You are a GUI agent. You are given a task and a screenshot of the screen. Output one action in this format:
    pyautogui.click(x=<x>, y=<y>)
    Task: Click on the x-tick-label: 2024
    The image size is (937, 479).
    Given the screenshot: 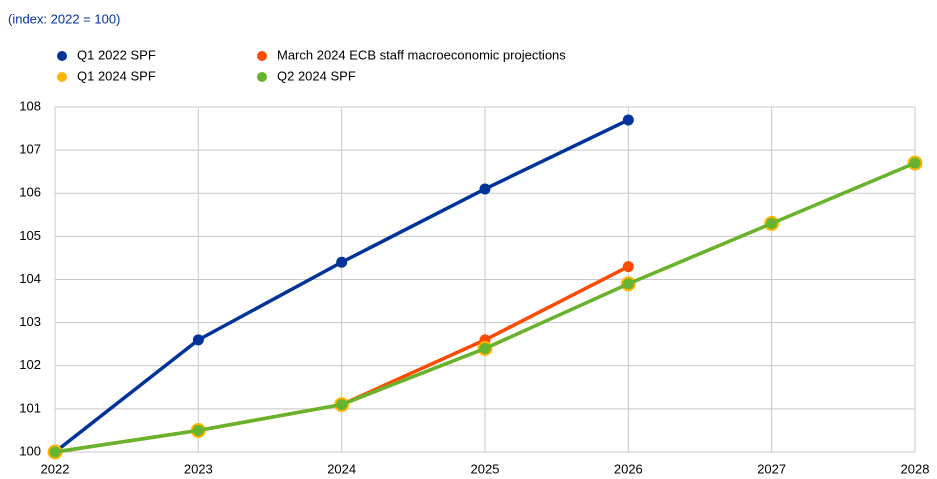 What is the action you would take?
    pyautogui.click(x=341, y=468)
    